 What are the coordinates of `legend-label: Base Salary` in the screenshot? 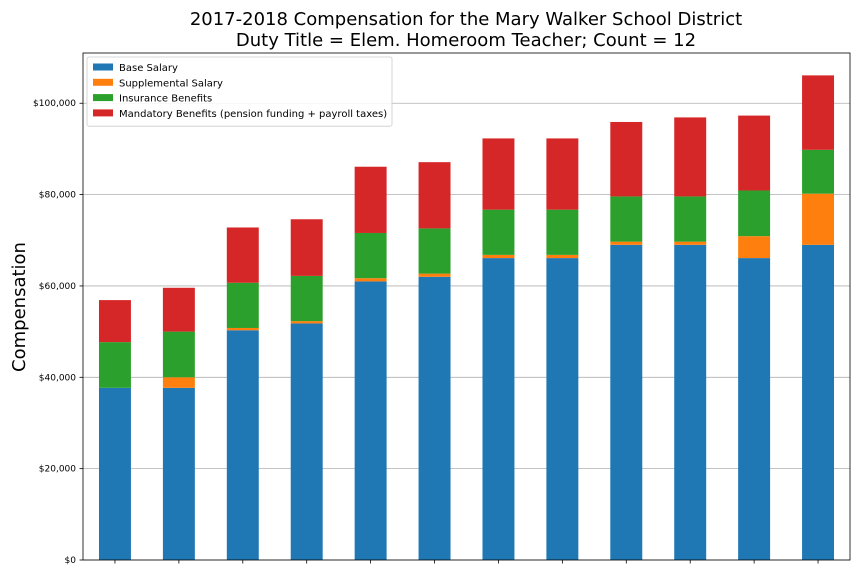 It's located at (148, 68).